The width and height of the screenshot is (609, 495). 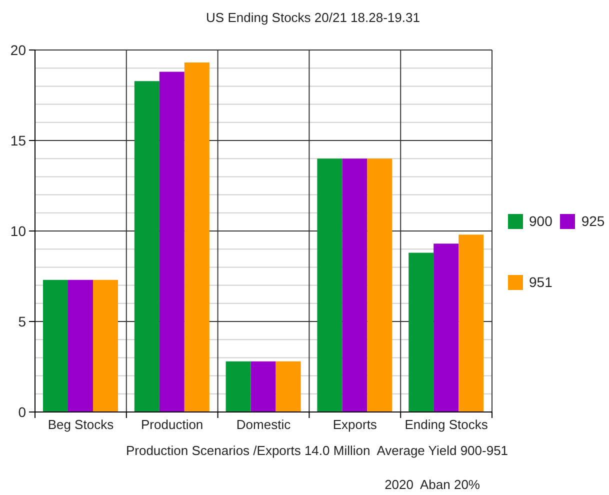 What do you see at coordinates (540, 282) in the screenshot?
I see `legend-label: 951` at bounding box center [540, 282].